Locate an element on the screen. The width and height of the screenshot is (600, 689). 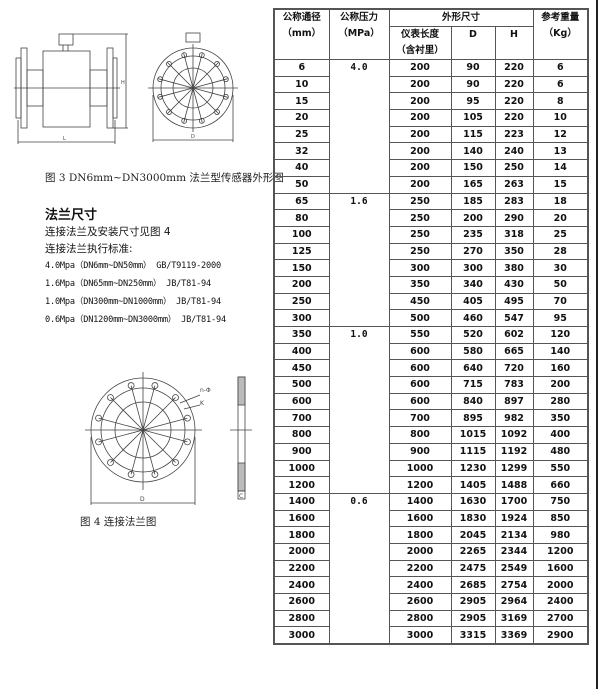
sensor-front-view is located at coordinates (193, 87).